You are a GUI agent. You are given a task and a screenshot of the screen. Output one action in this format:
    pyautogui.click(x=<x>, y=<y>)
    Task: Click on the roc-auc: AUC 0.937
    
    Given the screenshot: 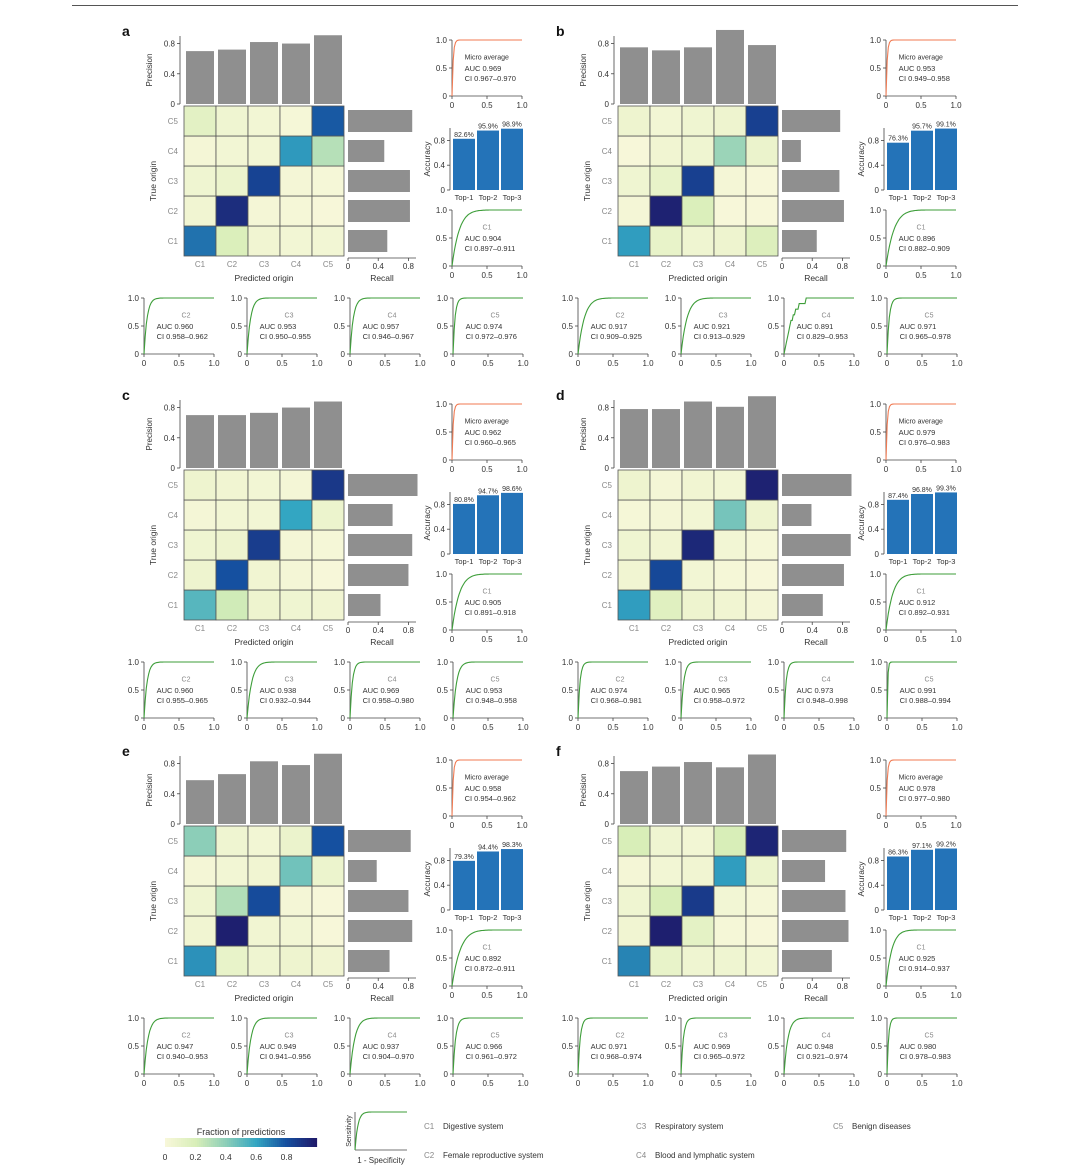 What is the action you would take?
    pyautogui.click(x=381, y=1046)
    